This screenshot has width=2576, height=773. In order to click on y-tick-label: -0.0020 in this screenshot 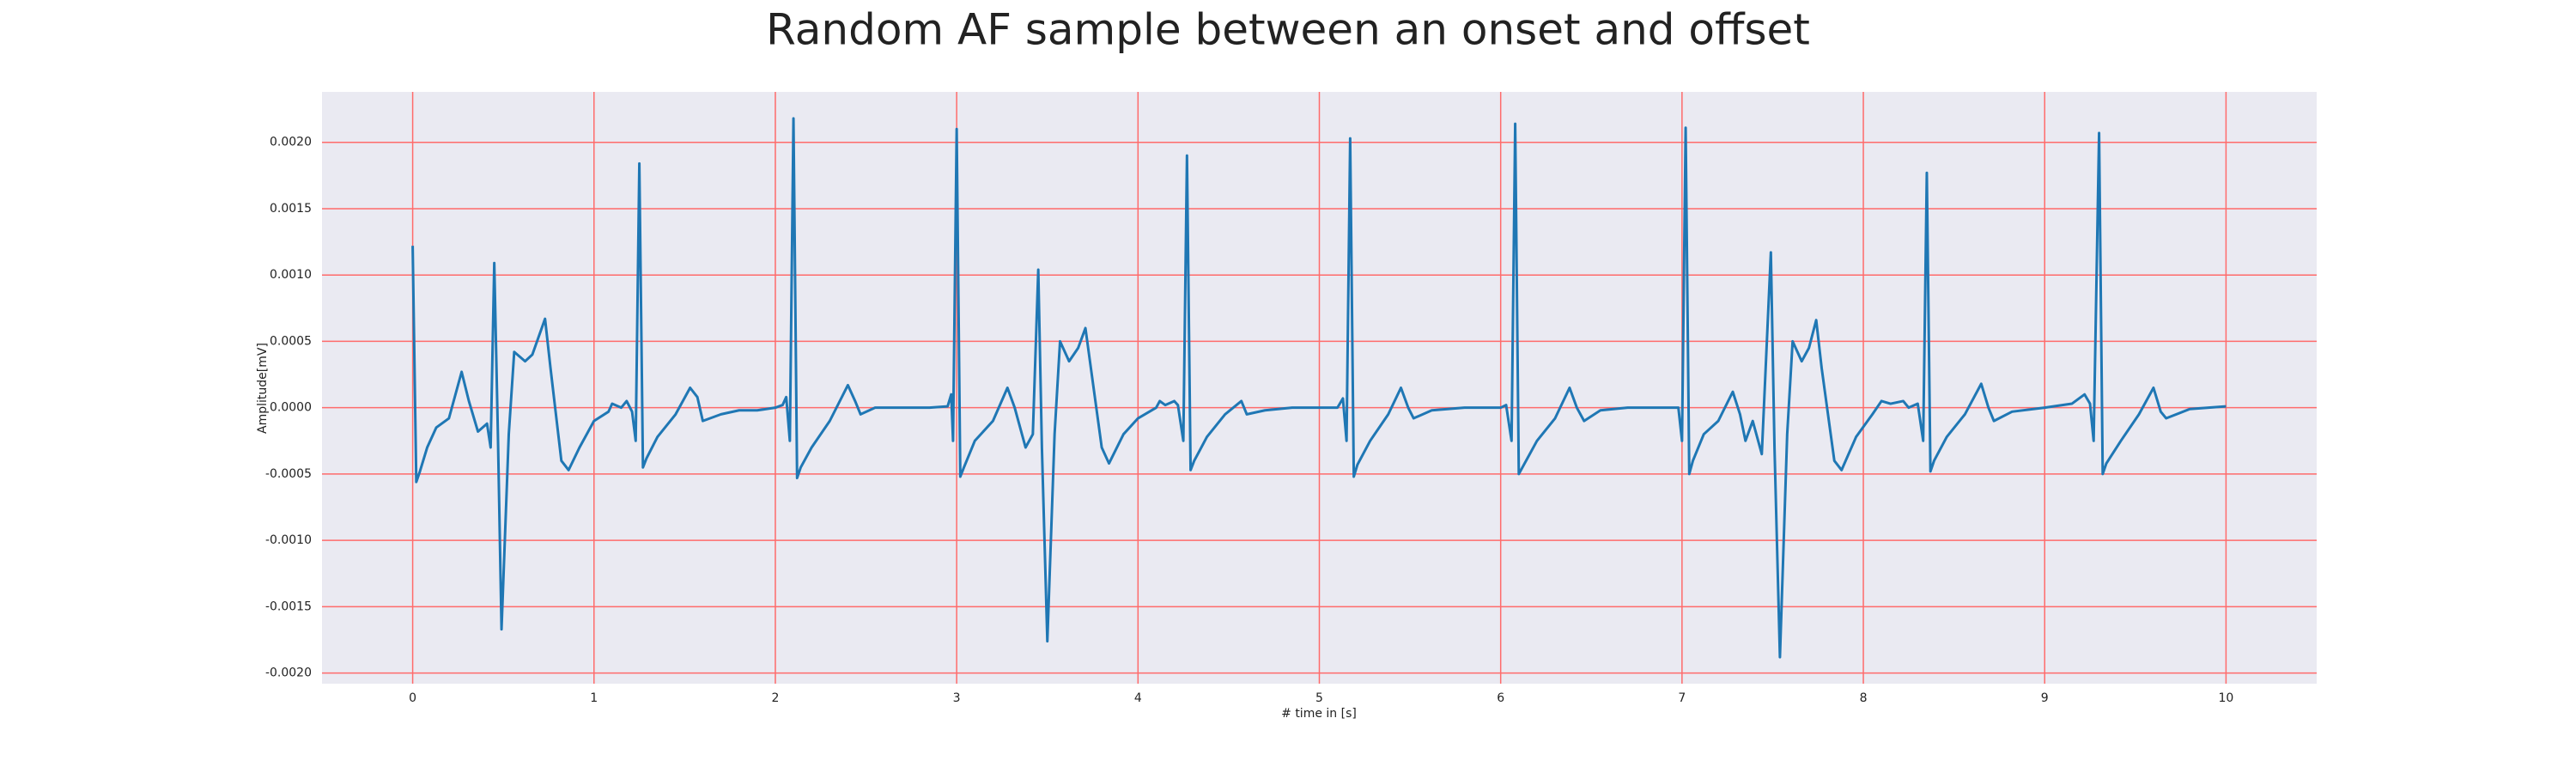, I will do `click(289, 673)`.